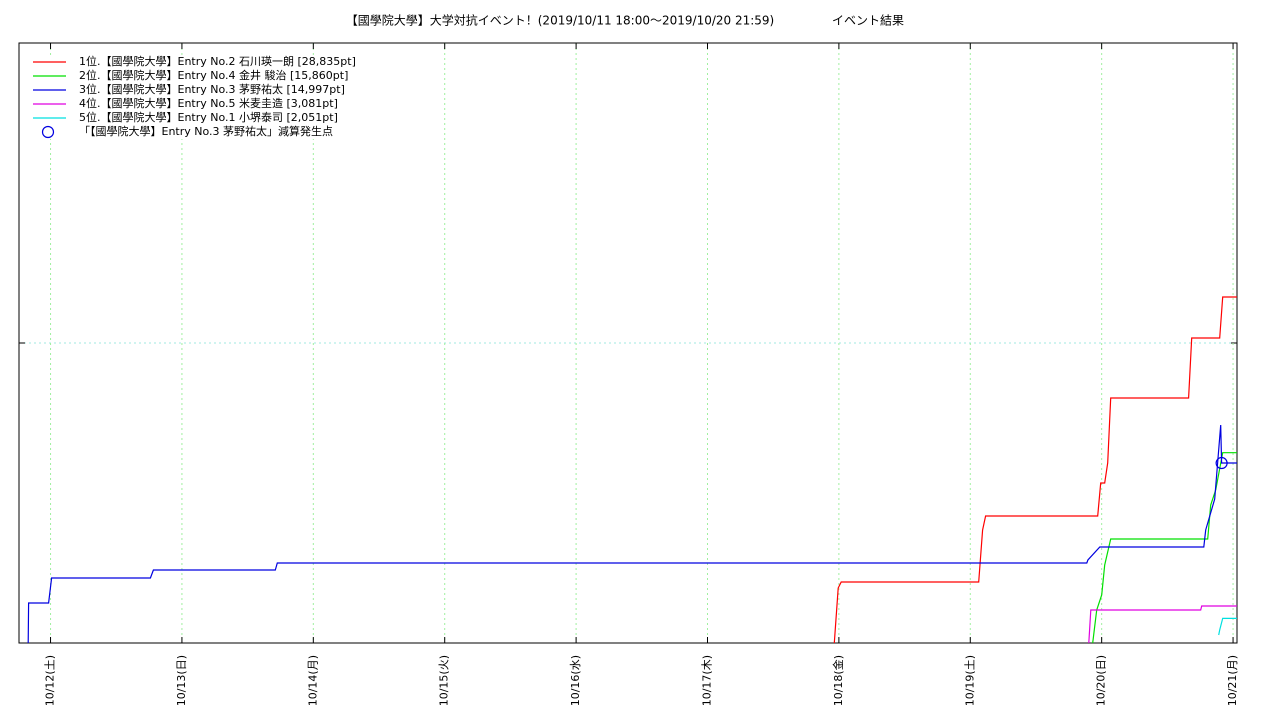 This screenshot has height=720, width=1280. Describe the element at coordinates (1101, 680) in the screenshot. I see `x-tick-label: 10/20(日)` at that location.